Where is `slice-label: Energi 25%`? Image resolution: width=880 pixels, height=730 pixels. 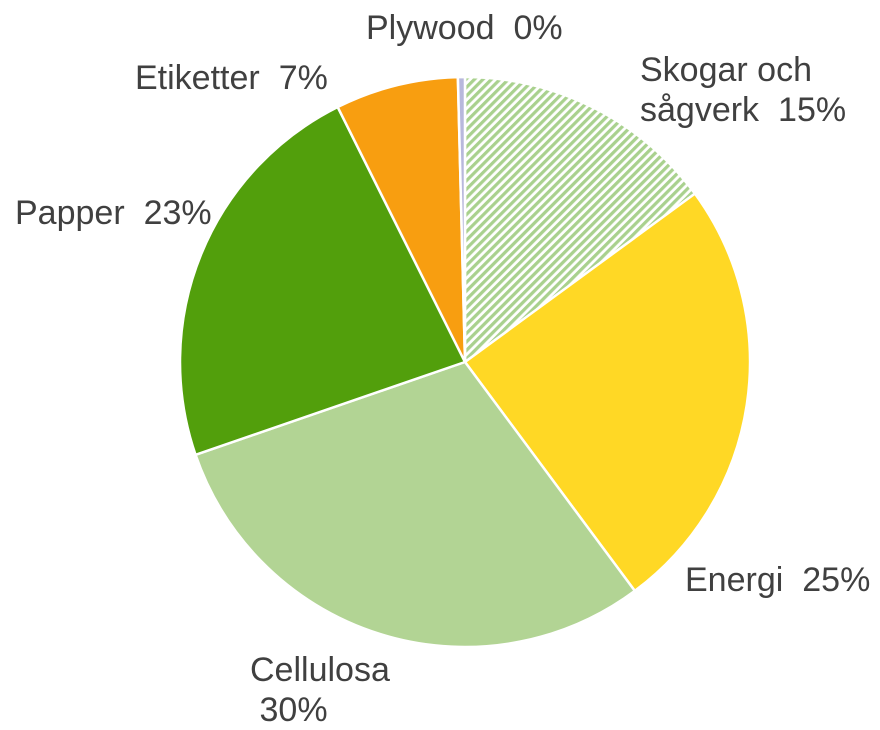 slice-label: Energi 25% is located at coordinates (777, 580).